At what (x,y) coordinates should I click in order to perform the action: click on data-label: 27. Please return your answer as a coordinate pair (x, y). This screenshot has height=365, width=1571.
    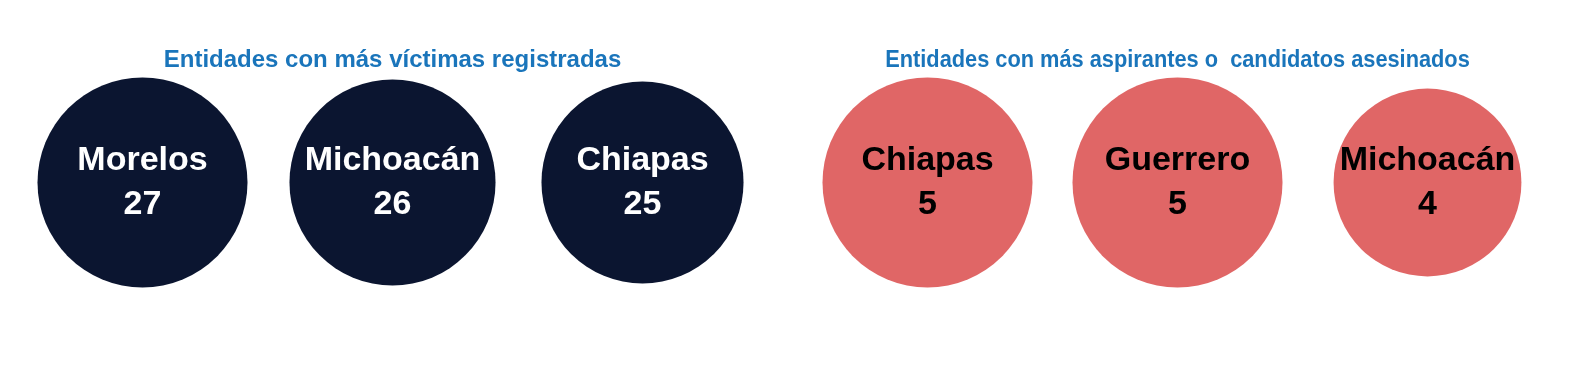
    Looking at the image, I should click on (142, 201).